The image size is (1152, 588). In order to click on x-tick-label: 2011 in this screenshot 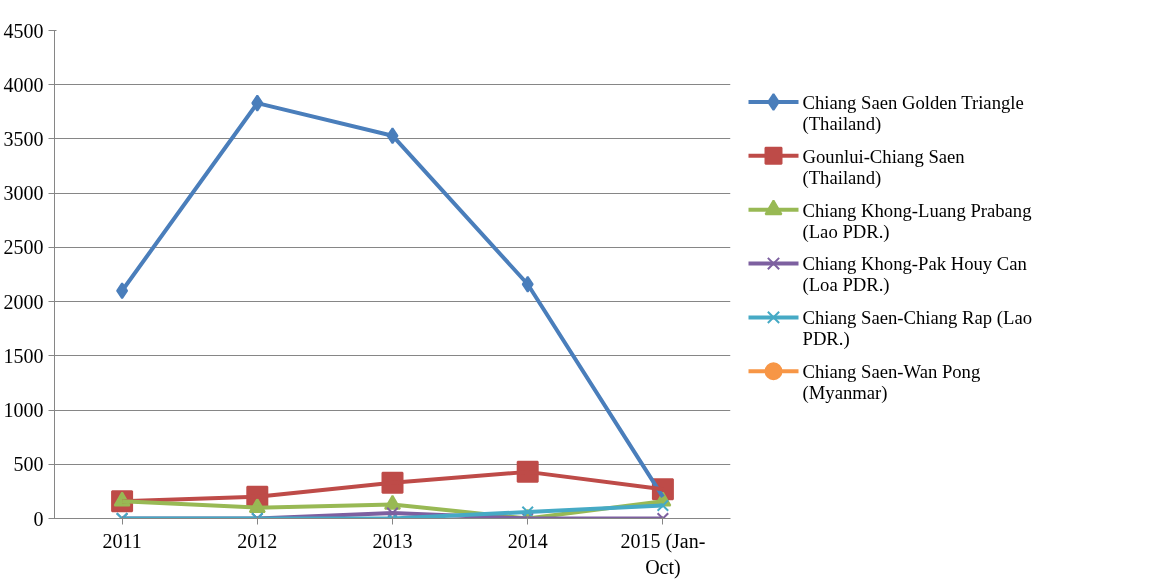, I will do `click(122, 540)`.